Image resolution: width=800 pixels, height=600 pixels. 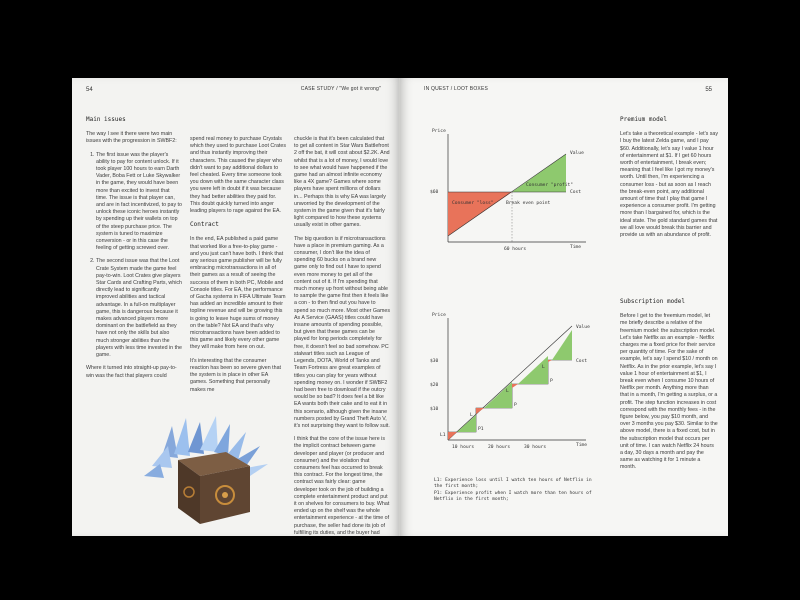 What do you see at coordinates (507, 195) in the screenshot?
I see `chart1-value-line` at bounding box center [507, 195].